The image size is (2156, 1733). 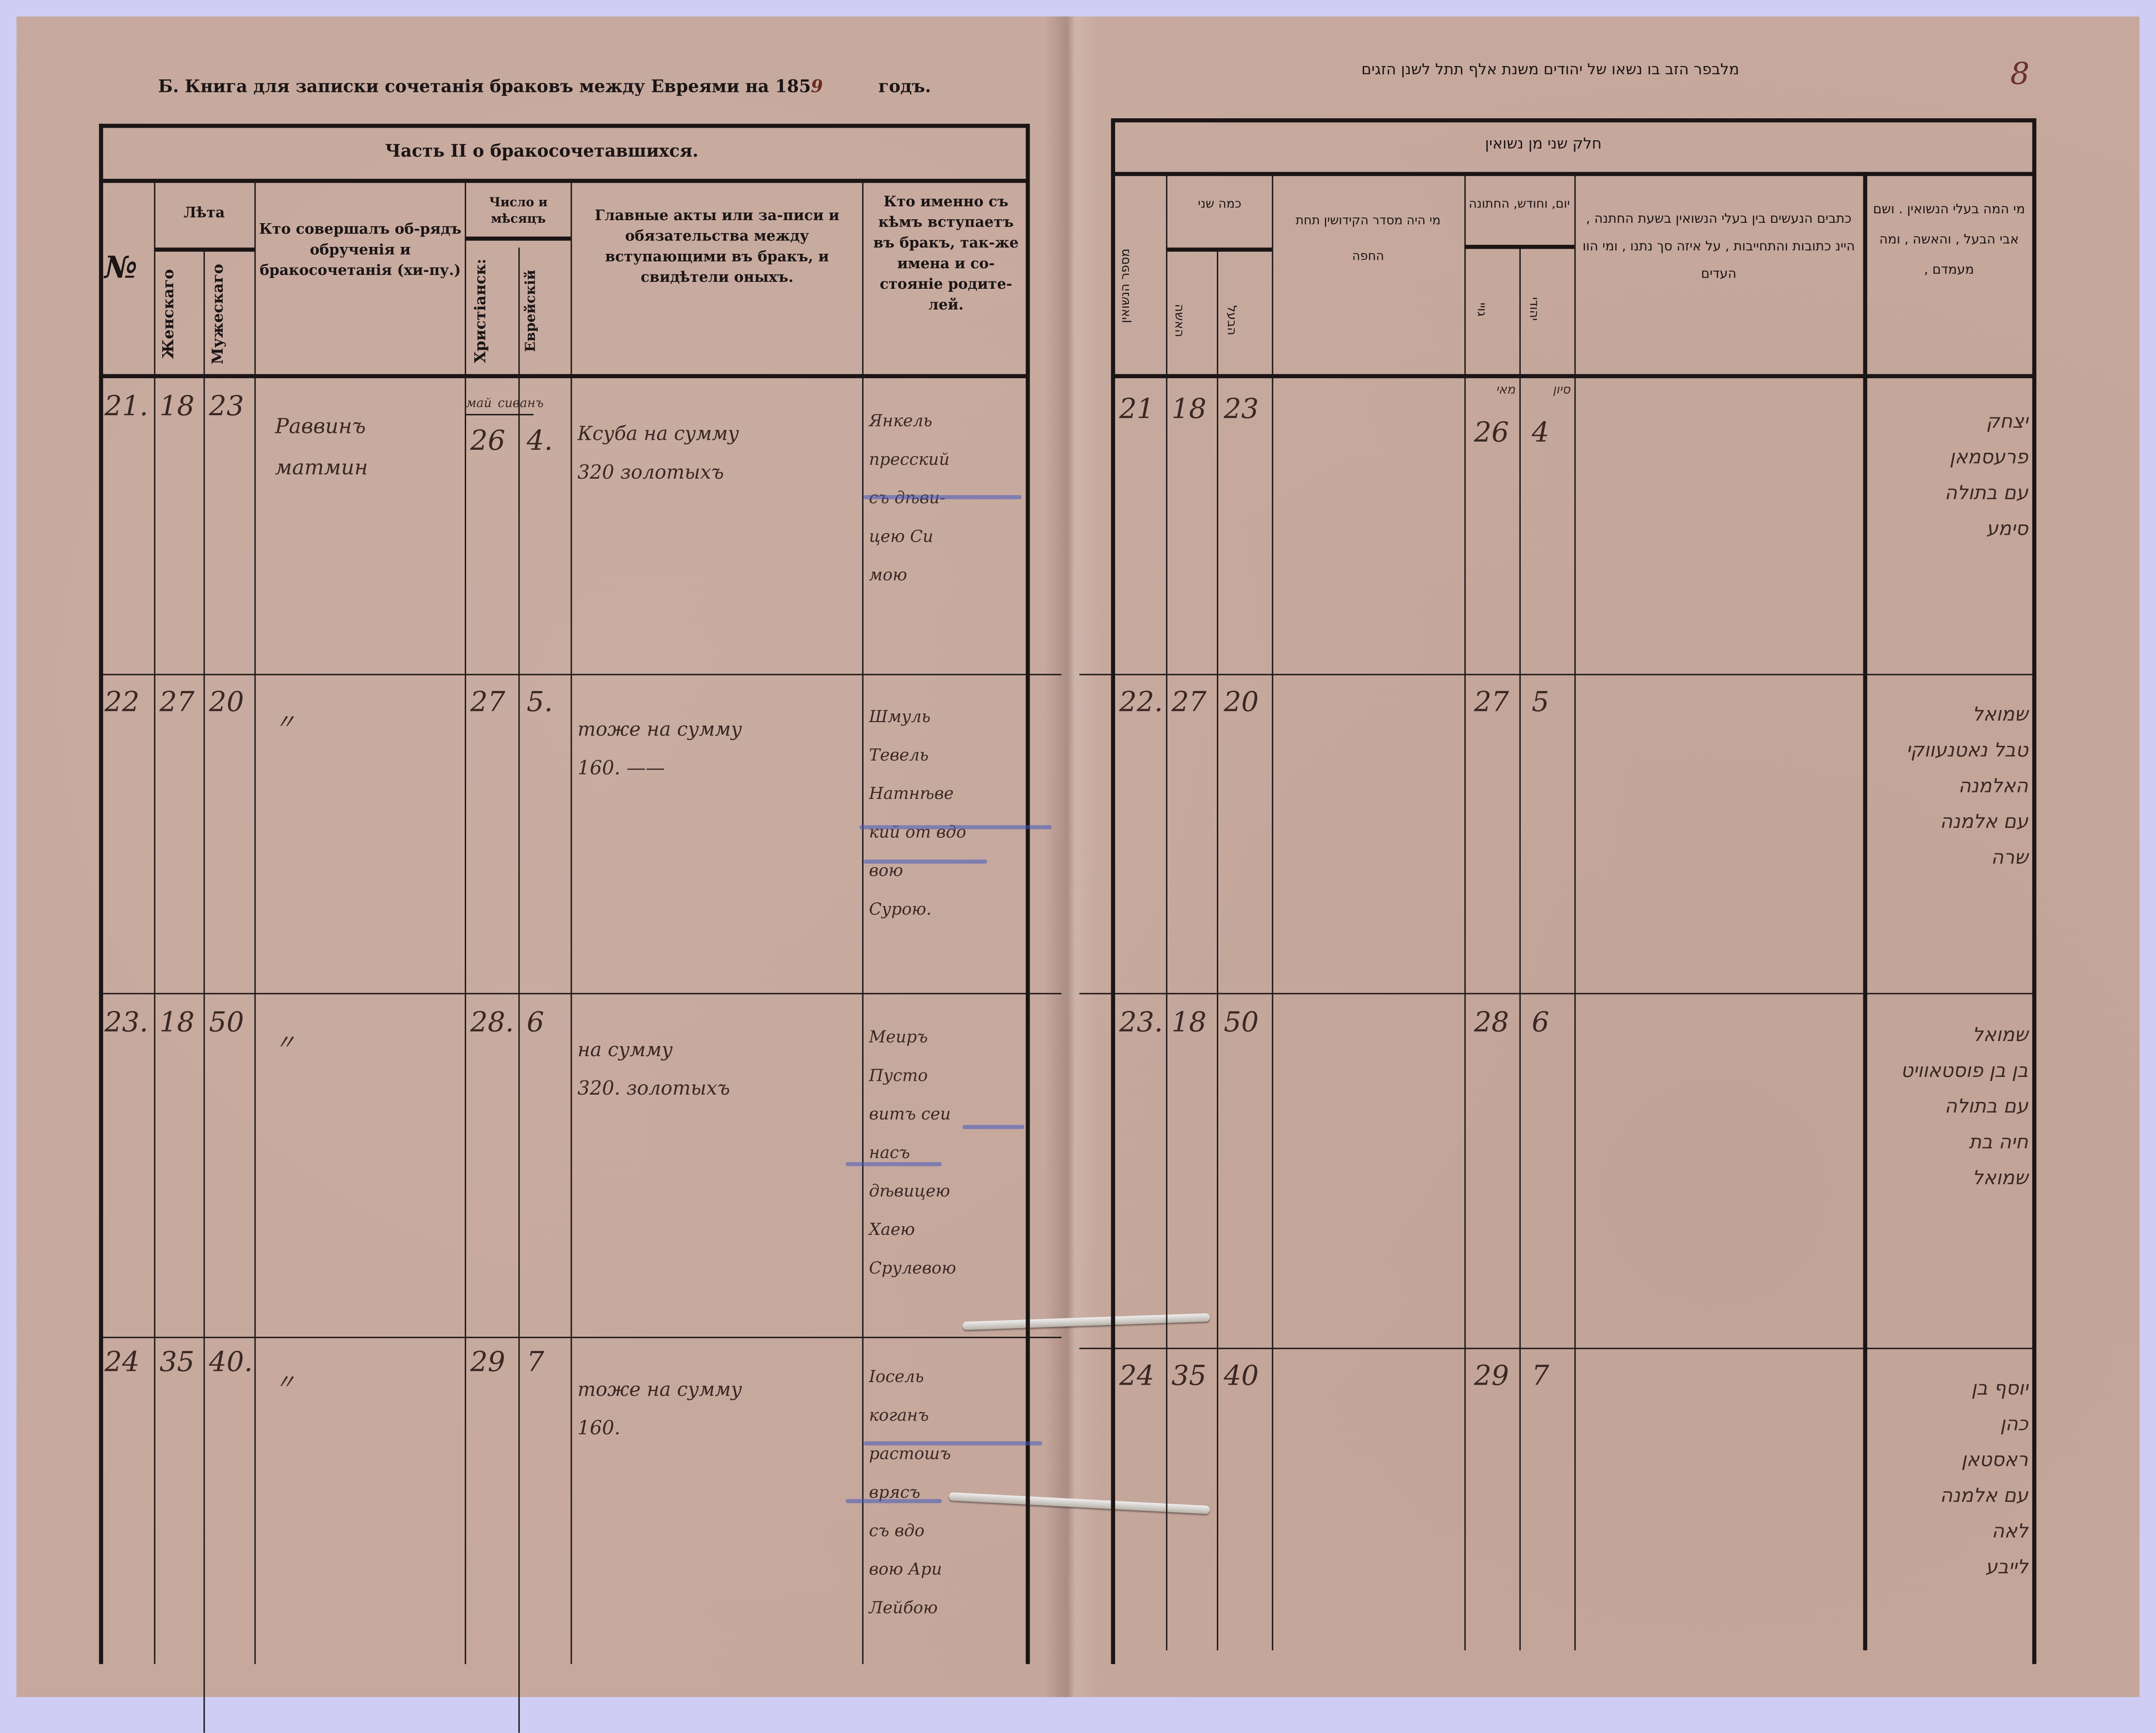 I want to click on jewish-date: 5., so click(x=539, y=701).